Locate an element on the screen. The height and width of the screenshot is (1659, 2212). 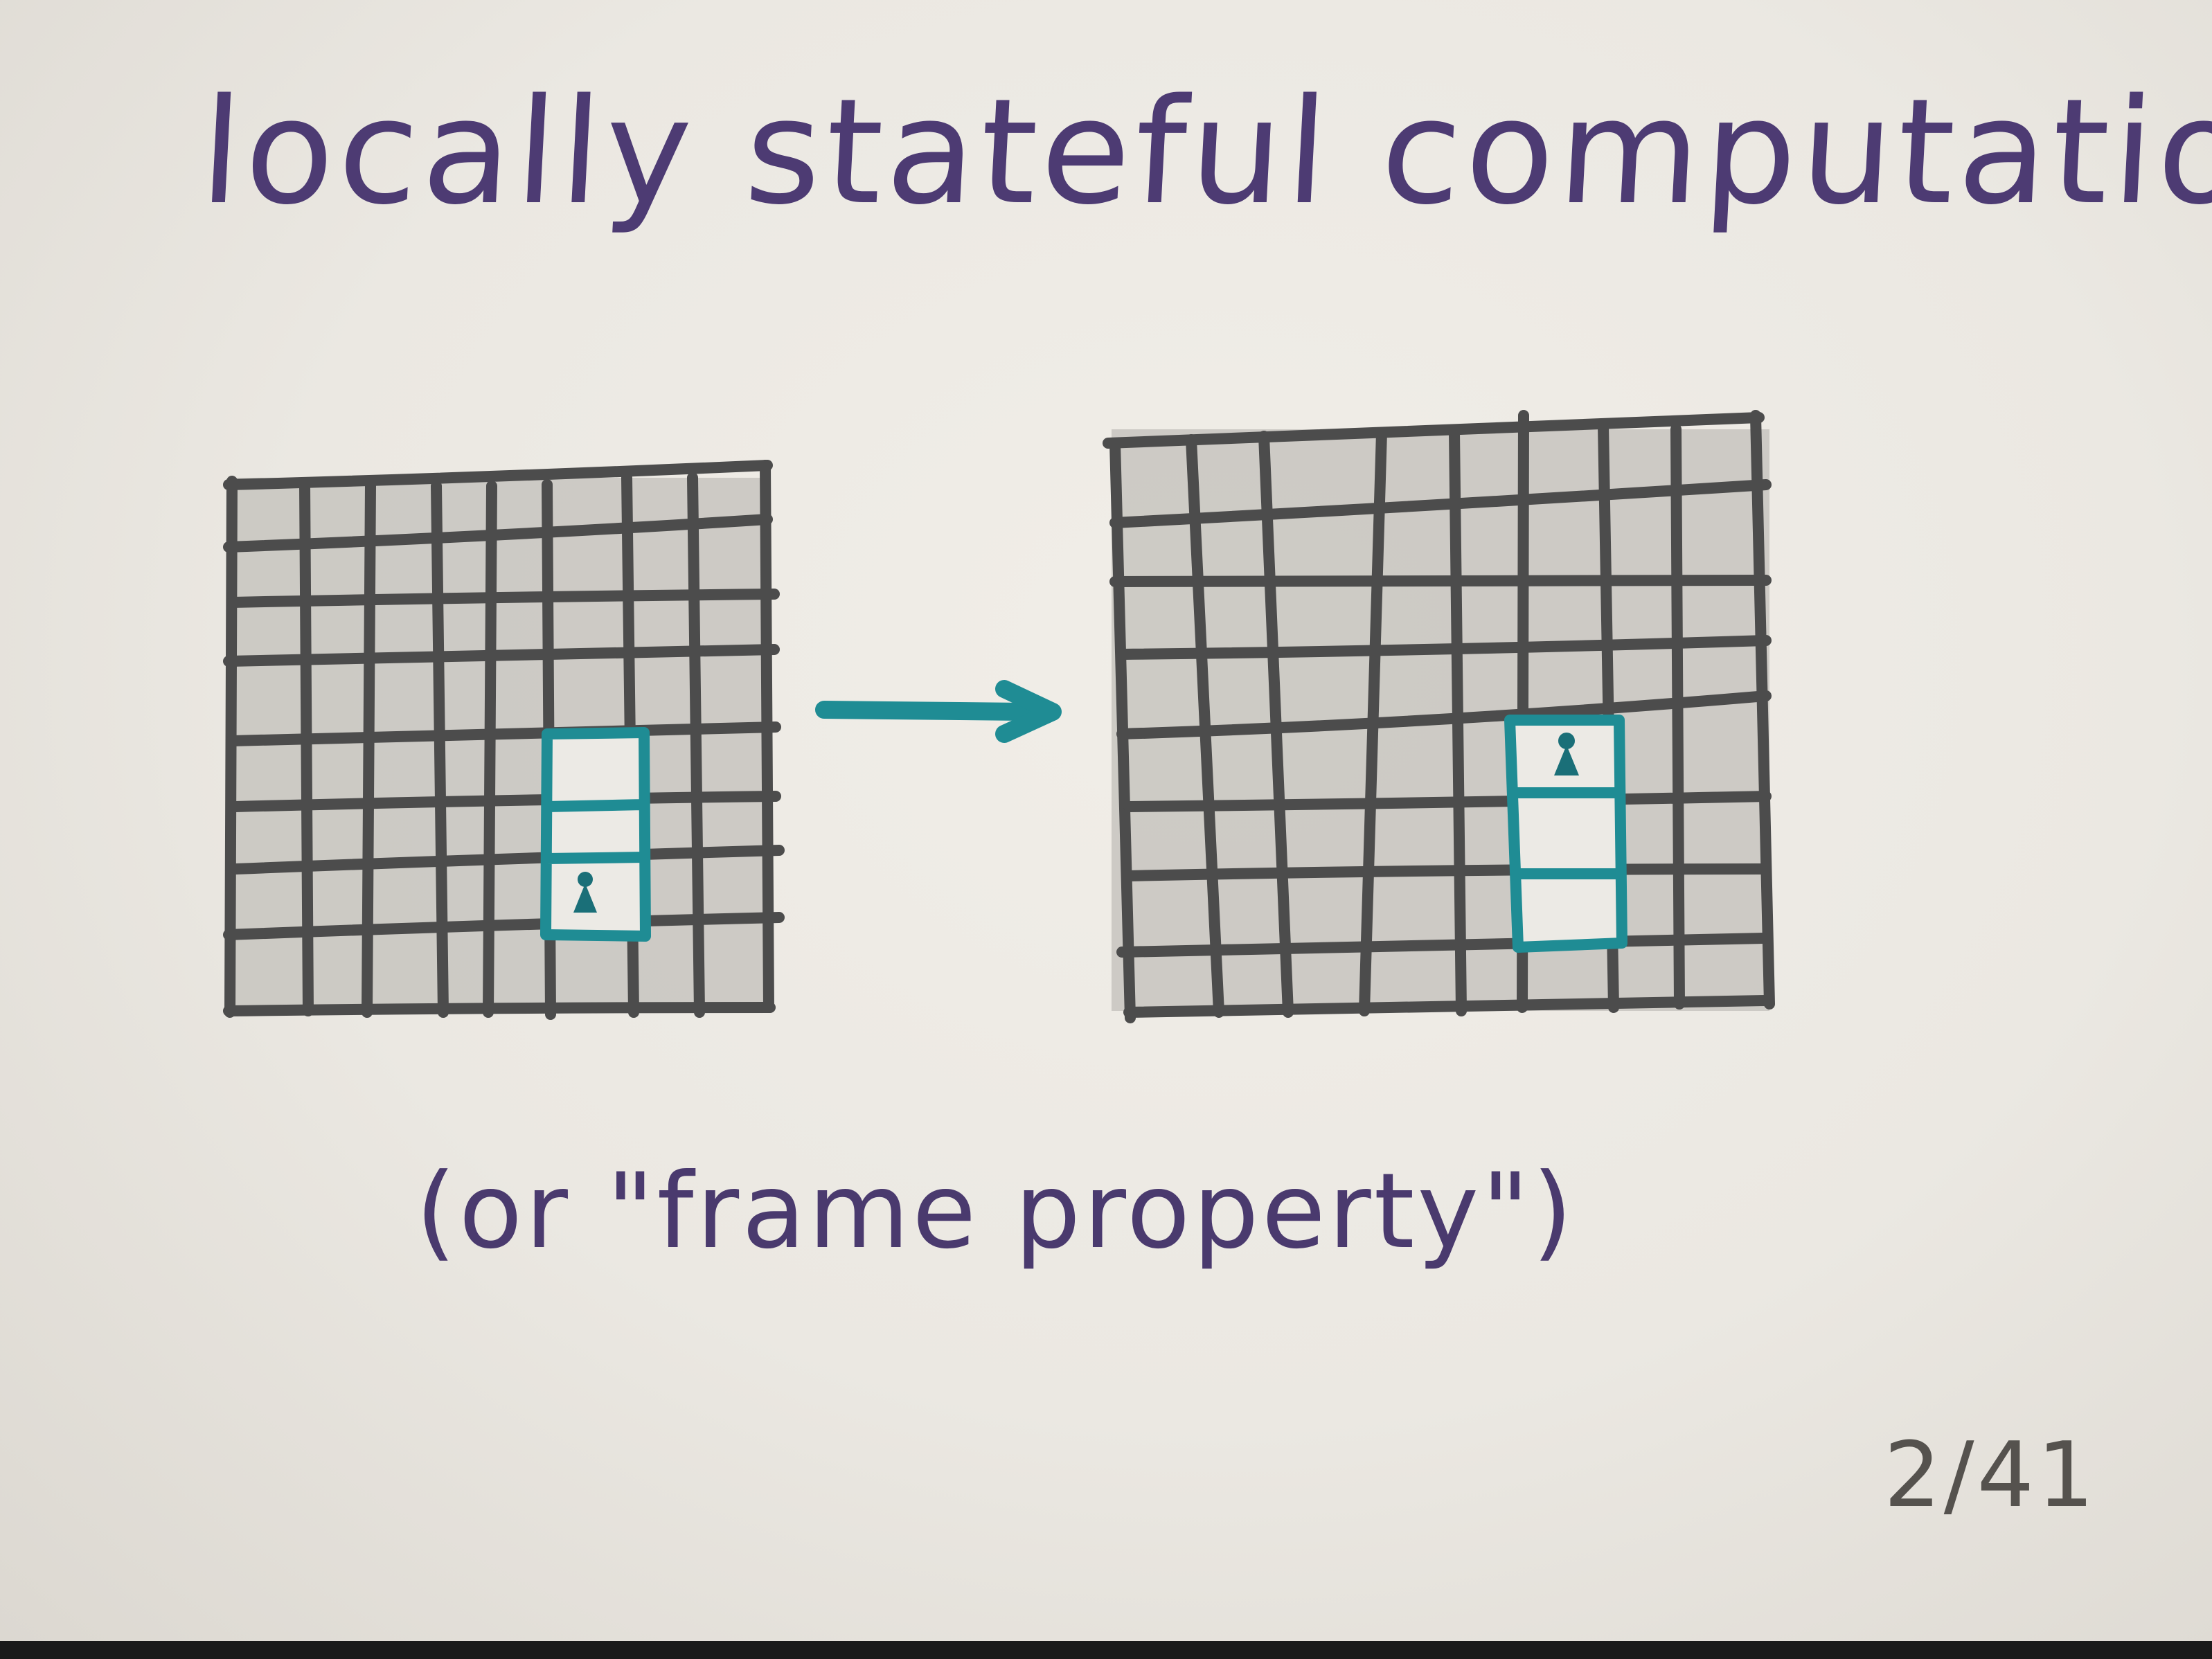
grid-before is located at coordinates (504, 740).